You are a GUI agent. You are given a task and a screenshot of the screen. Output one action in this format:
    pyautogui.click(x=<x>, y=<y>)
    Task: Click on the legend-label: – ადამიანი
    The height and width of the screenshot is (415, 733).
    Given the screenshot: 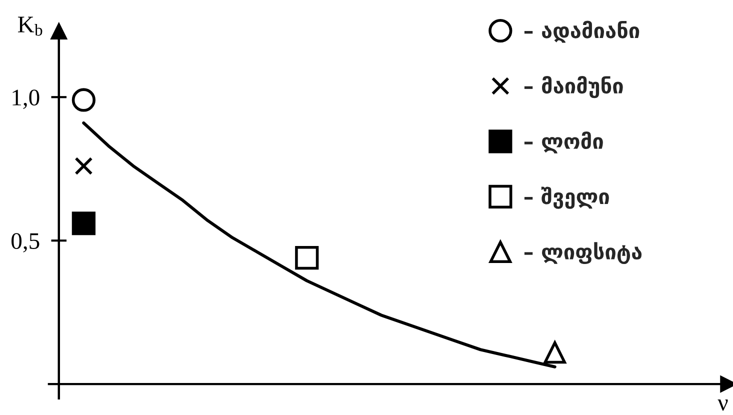 What is the action you would take?
    pyautogui.click(x=582, y=31)
    